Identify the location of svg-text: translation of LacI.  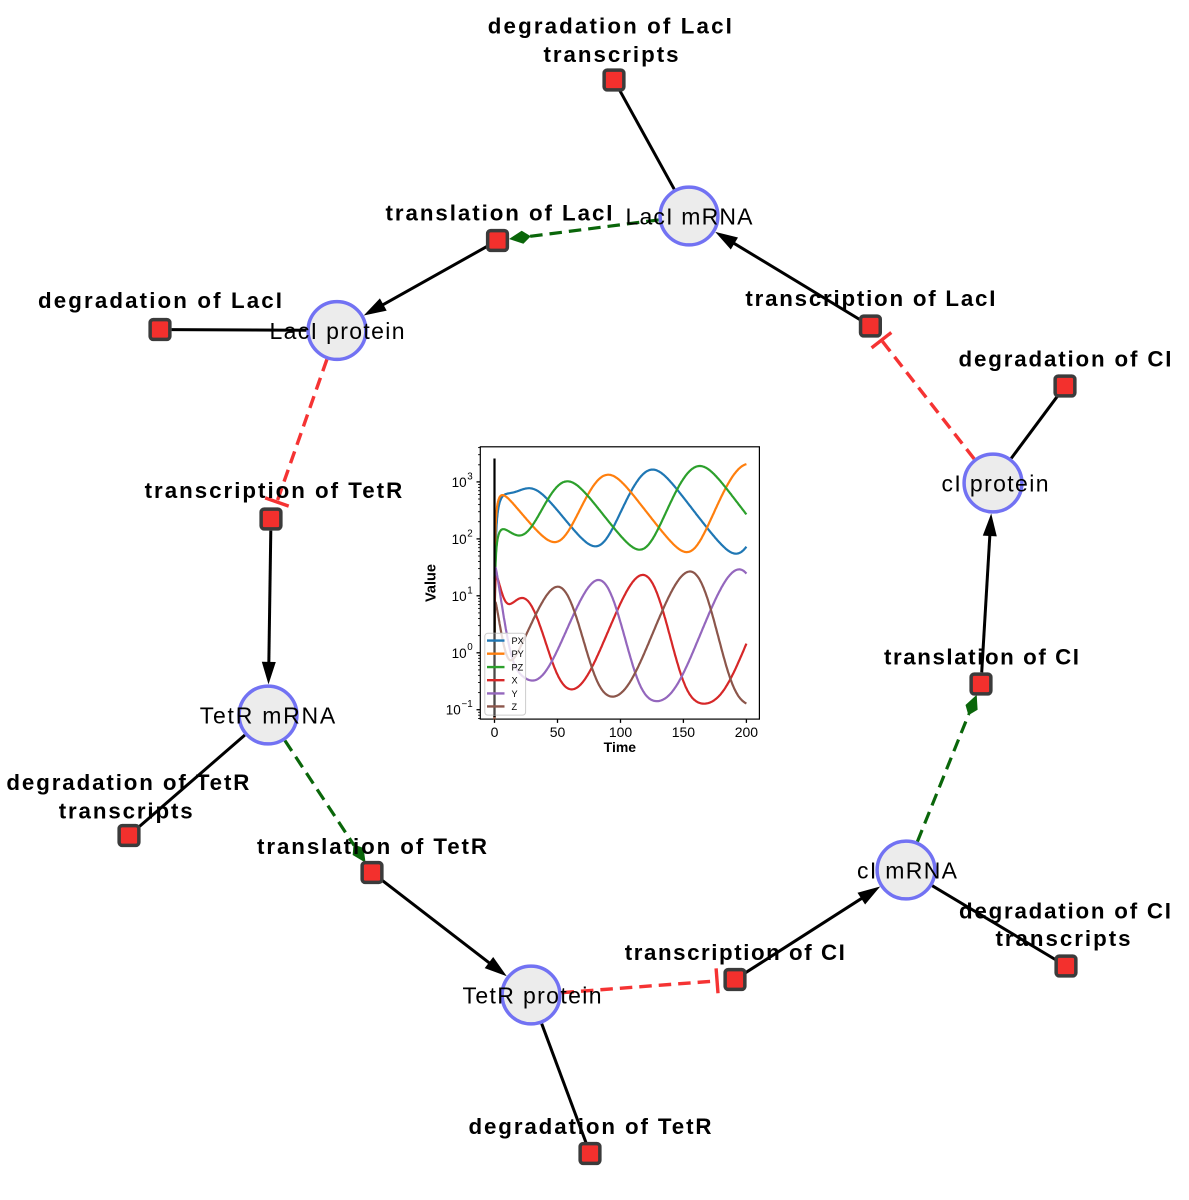
(499, 213).